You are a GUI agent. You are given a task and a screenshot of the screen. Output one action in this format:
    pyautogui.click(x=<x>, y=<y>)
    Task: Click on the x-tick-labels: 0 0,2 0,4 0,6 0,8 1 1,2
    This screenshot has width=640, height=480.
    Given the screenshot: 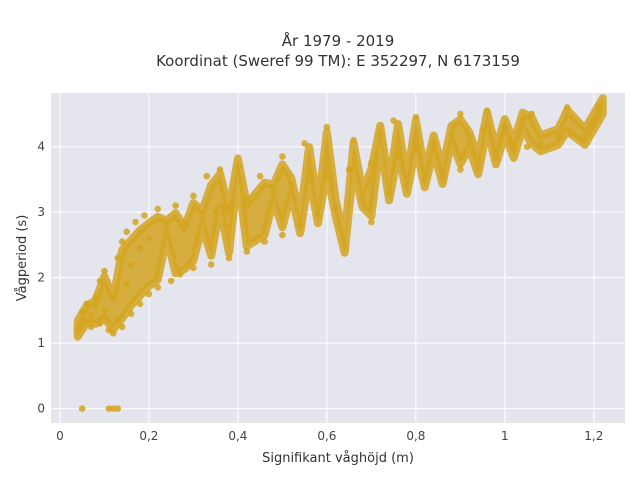 What is the action you would take?
    pyautogui.click(x=329, y=436)
    